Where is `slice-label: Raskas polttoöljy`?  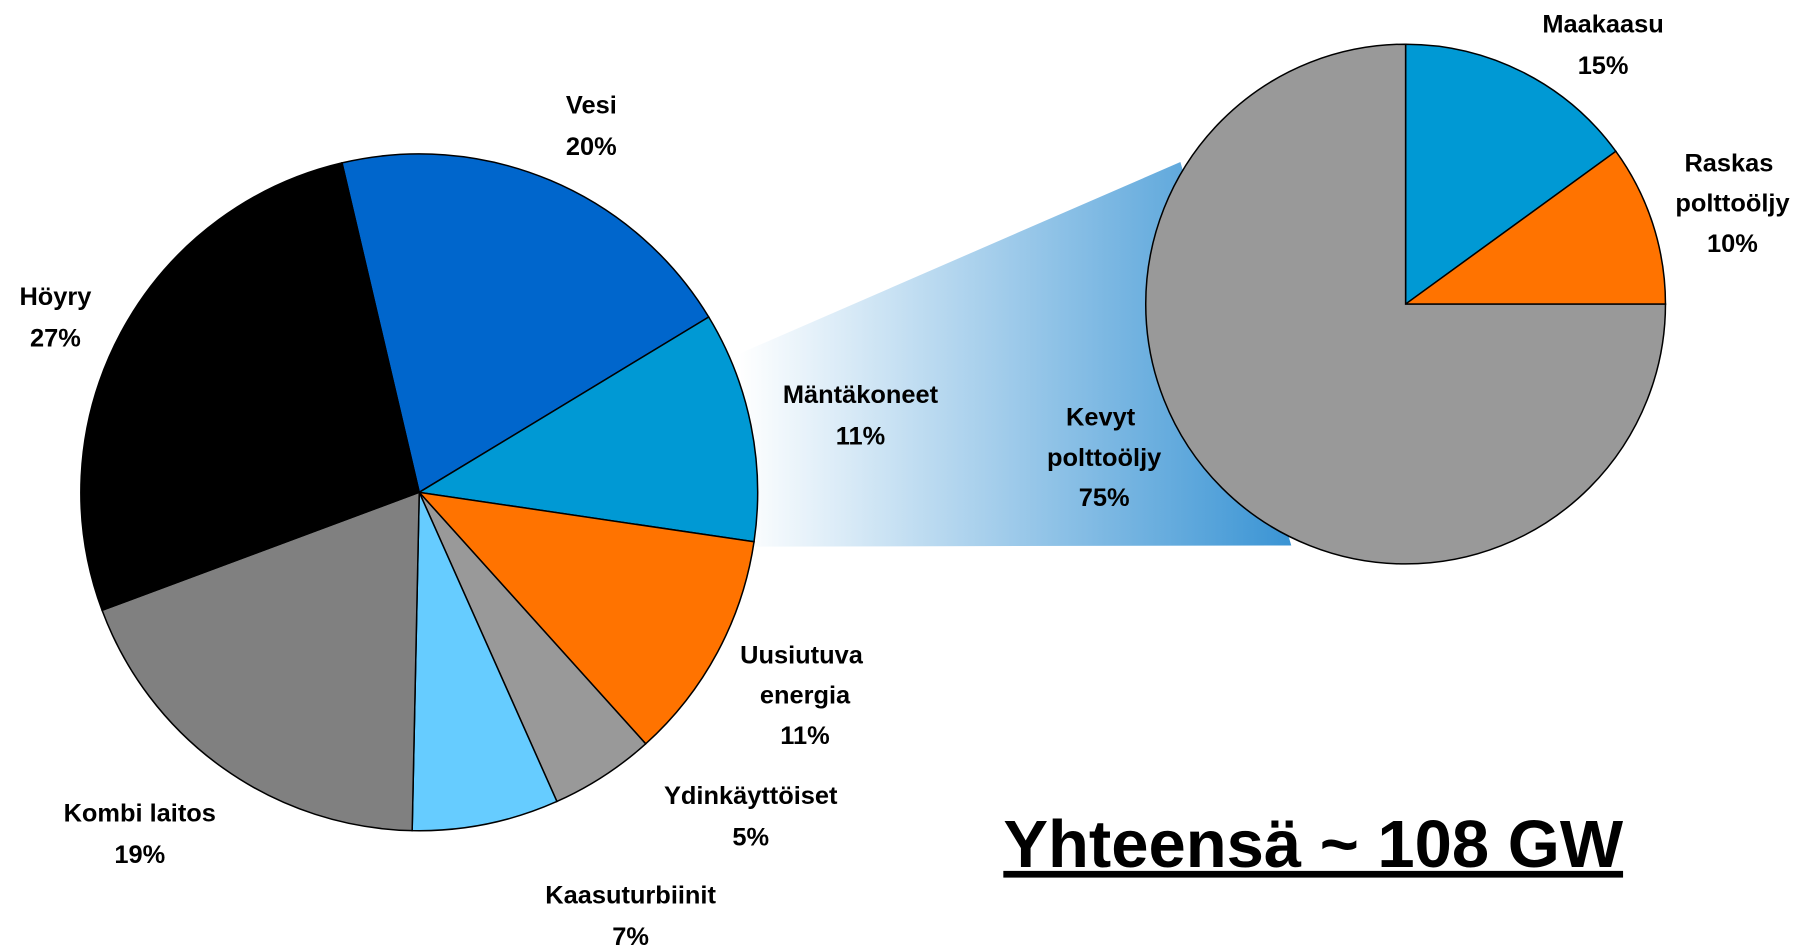 slice-label: Raskas polttoöljy is located at coordinates (1732, 183).